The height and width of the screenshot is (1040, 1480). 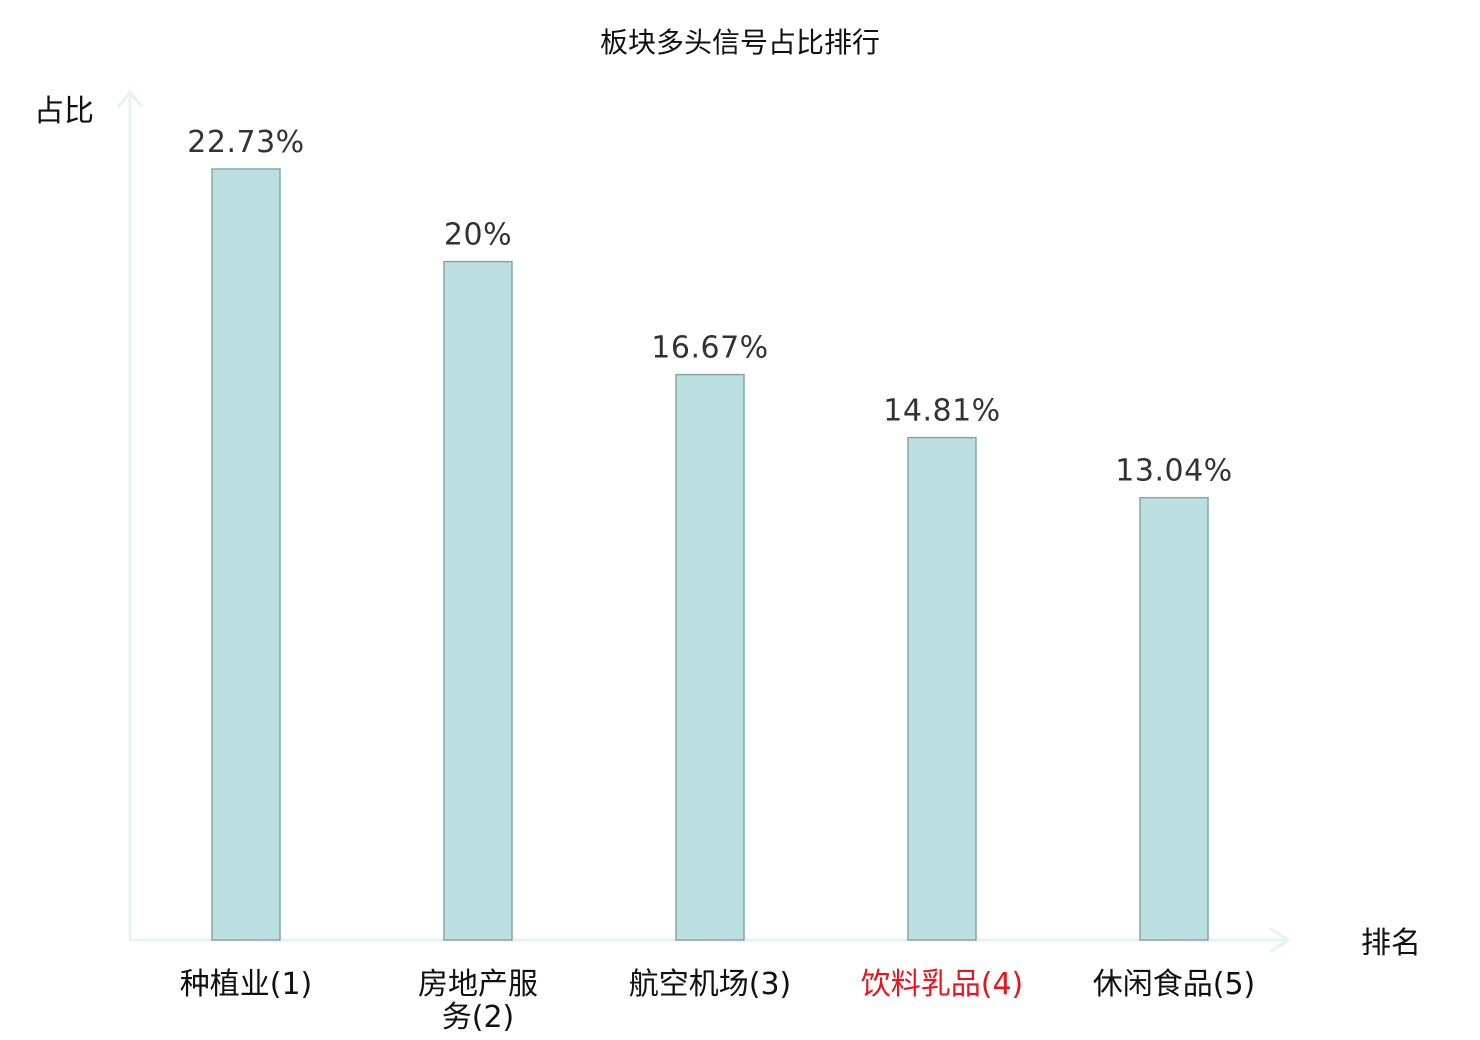 I want to click on category-labels: 种植业(1) 房地产服务(2) 航空机场(3) 饮料乳品(4) 休闲食品(5), so click(x=718, y=1001).